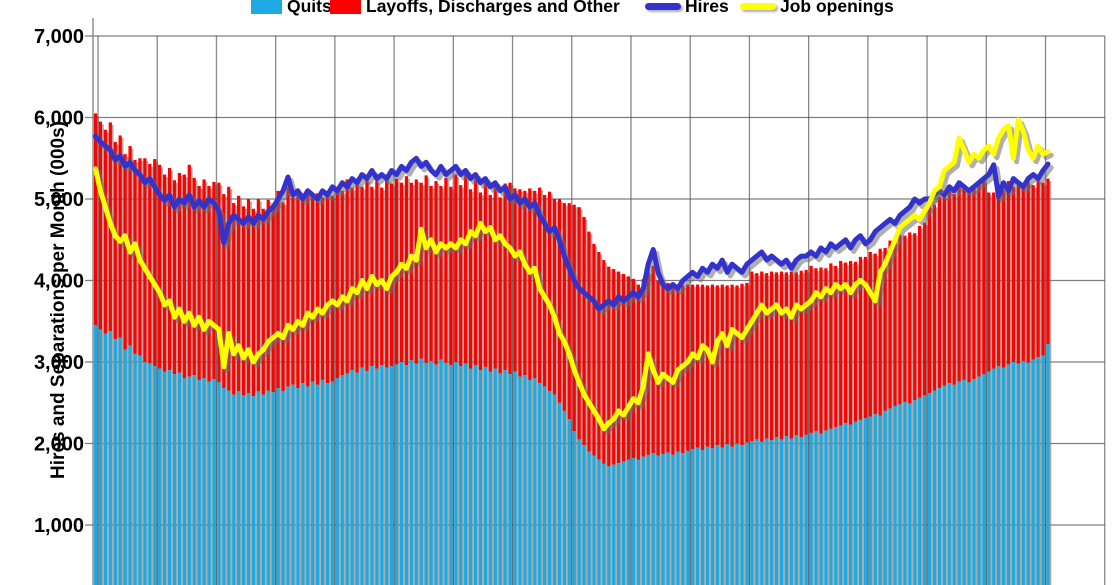 The image size is (1115, 585). I want to click on legend-item-layoffs: Layoffs, Discharges and Other, so click(475, 8).